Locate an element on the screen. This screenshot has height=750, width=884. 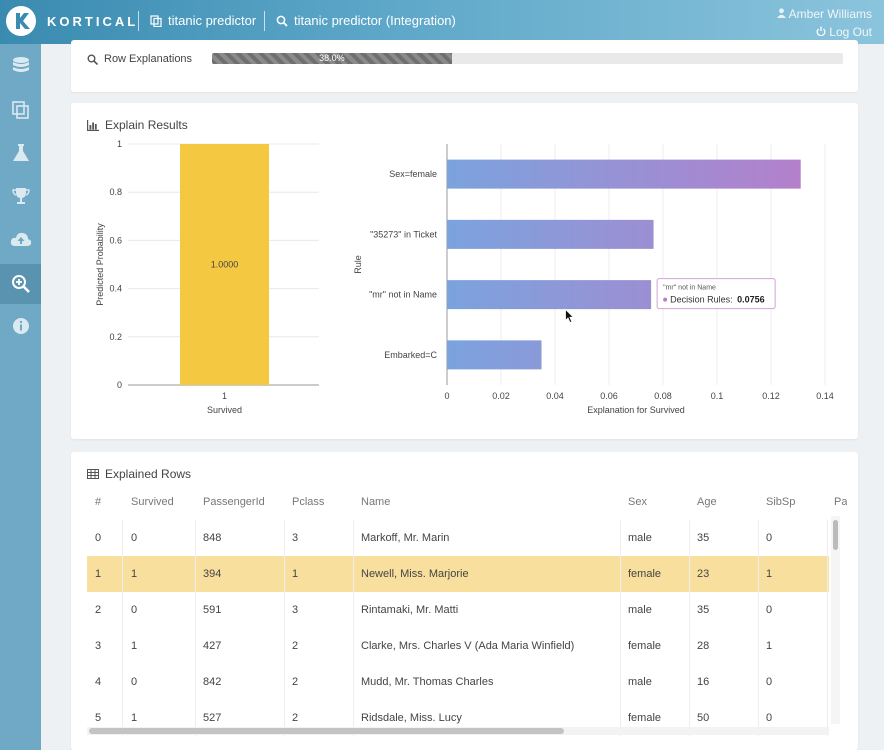
rule-x-tick-label: 0.1 is located at coordinates (717, 396).